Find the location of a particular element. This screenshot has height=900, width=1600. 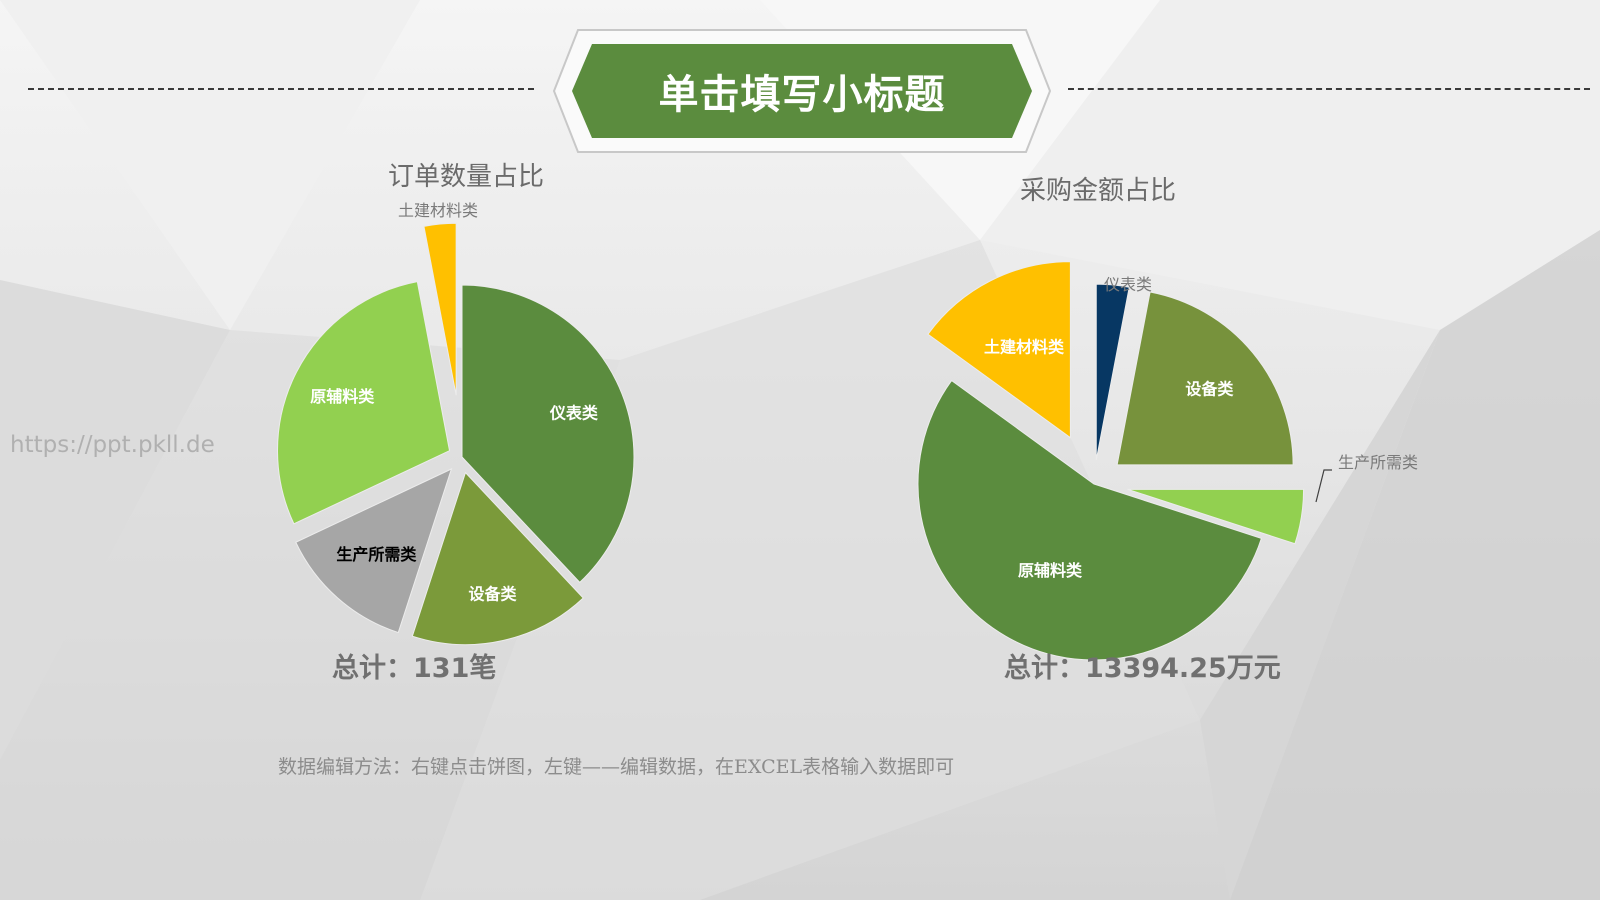

right-dashed-rule is located at coordinates (1329, 89).